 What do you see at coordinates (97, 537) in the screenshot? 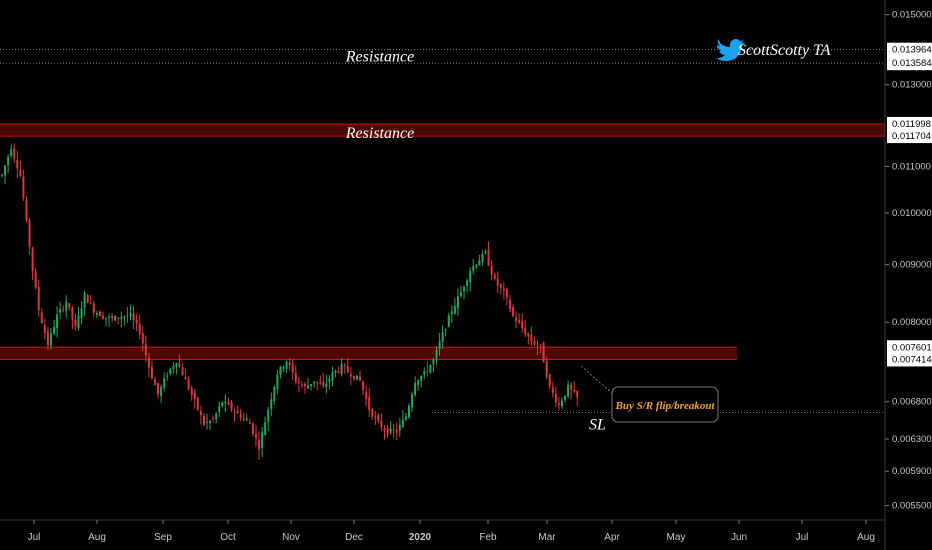
I see `x-tick-label: Aug` at bounding box center [97, 537].